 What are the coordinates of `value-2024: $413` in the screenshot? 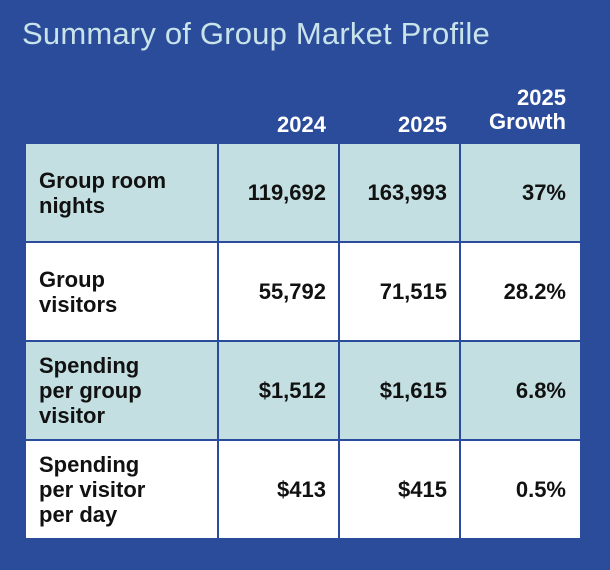 It's located at (278, 489).